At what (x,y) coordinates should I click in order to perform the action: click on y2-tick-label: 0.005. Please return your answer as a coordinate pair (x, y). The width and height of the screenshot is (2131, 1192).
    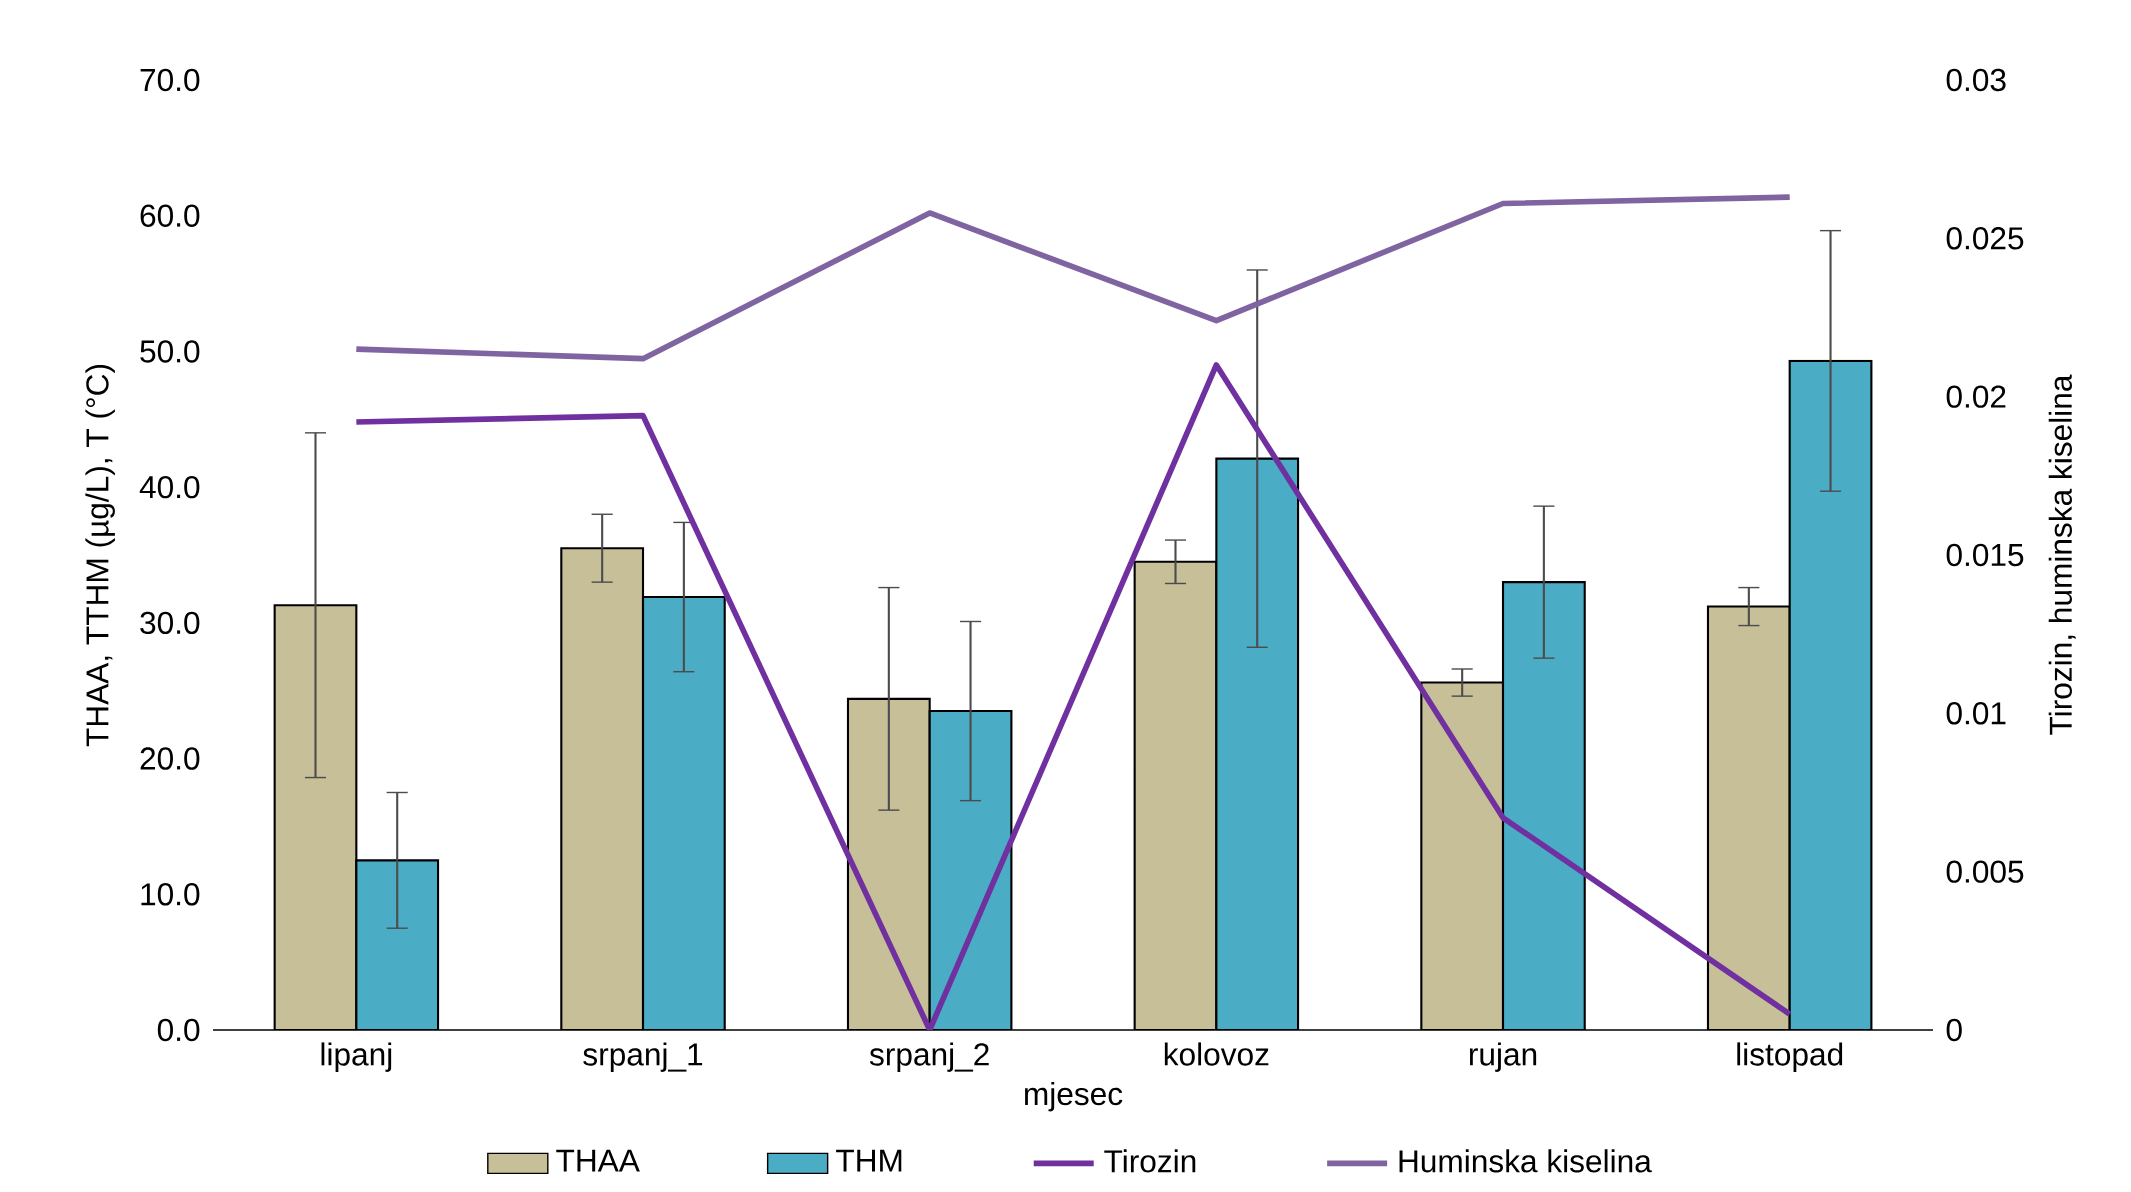
    Looking at the image, I should click on (1985, 872).